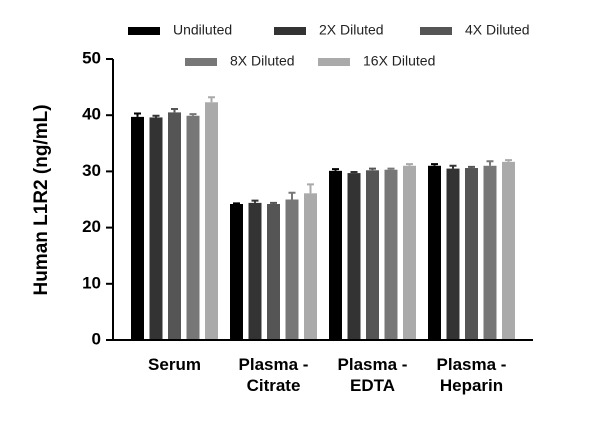 This screenshot has width=600, height=434. I want to click on y-tick-label: 0, so click(96, 338).